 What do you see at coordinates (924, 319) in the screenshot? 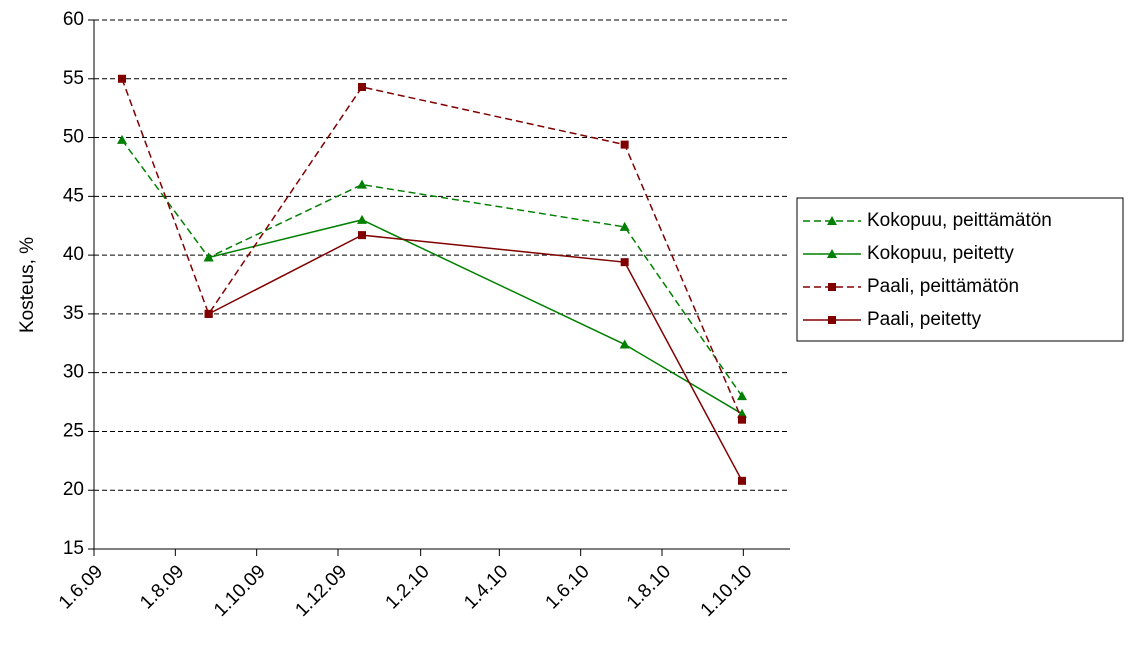
I see `legend-label: Paali, peitetty` at bounding box center [924, 319].